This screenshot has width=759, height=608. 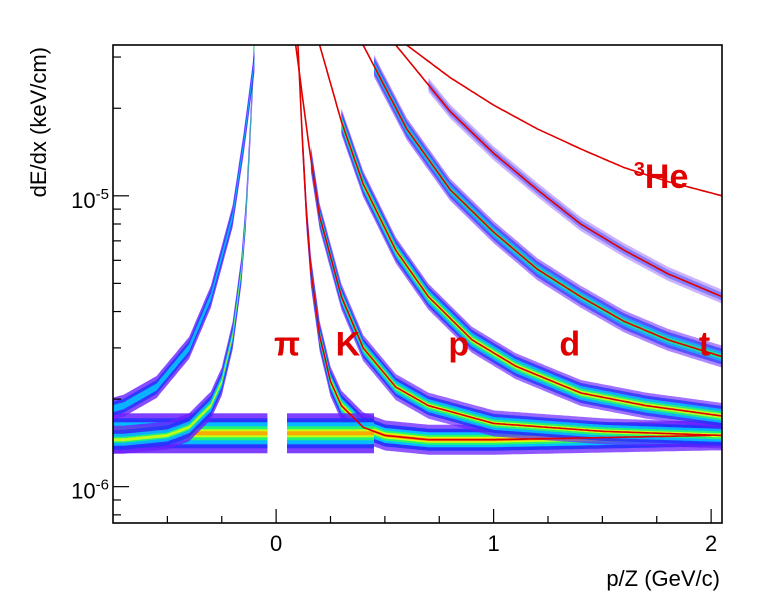 I want to click on x-tick-label-0: 0, so click(x=276, y=543).